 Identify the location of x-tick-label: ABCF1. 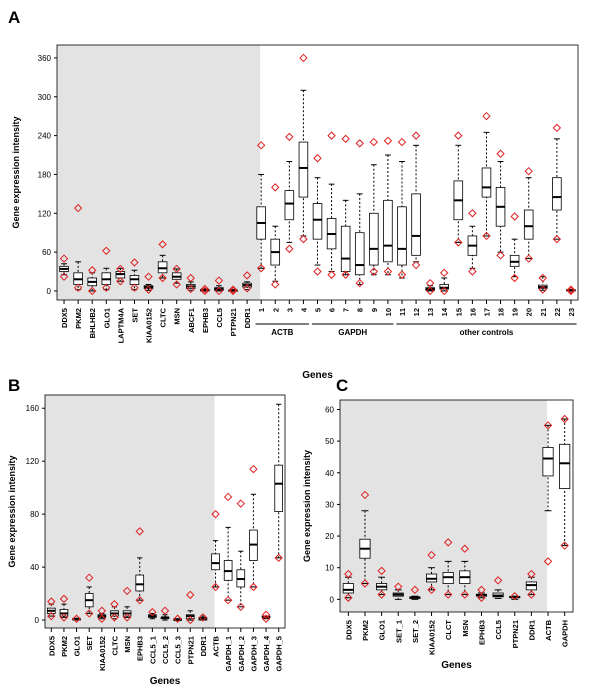
(191, 320).